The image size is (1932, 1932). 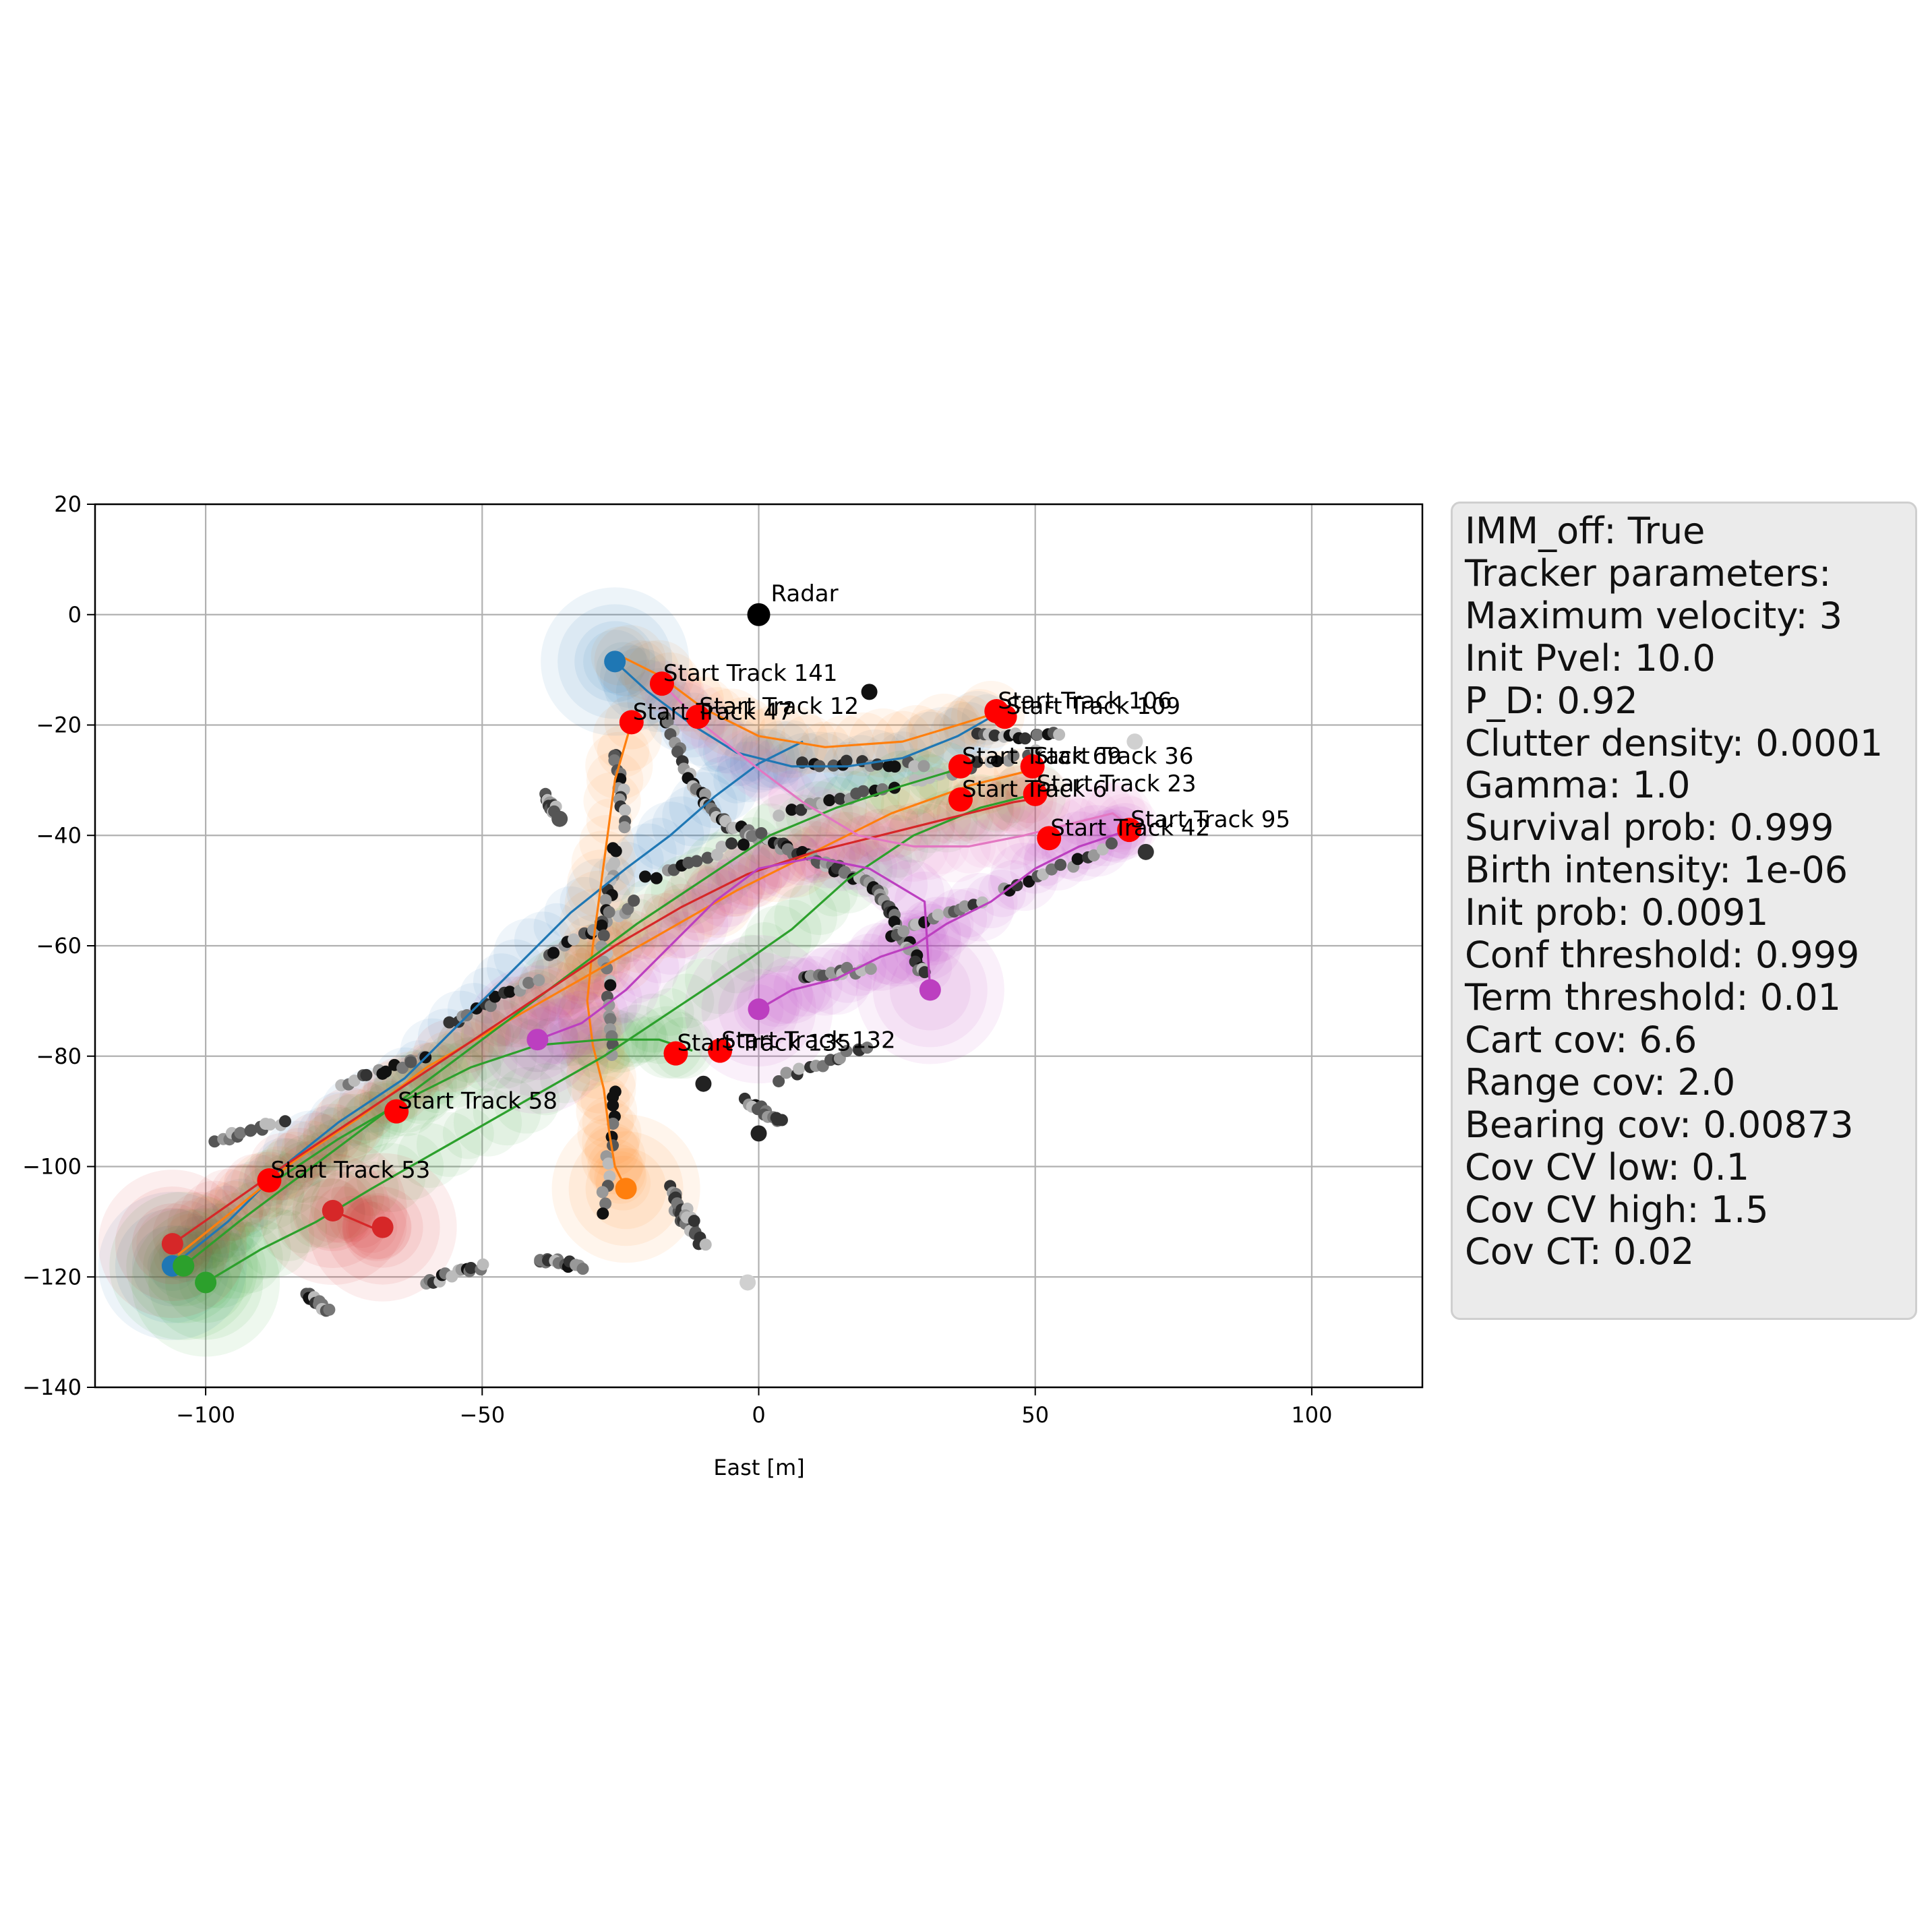 What do you see at coordinates (59, 946) in the screenshot?
I see `y-tick-label: −60` at bounding box center [59, 946].